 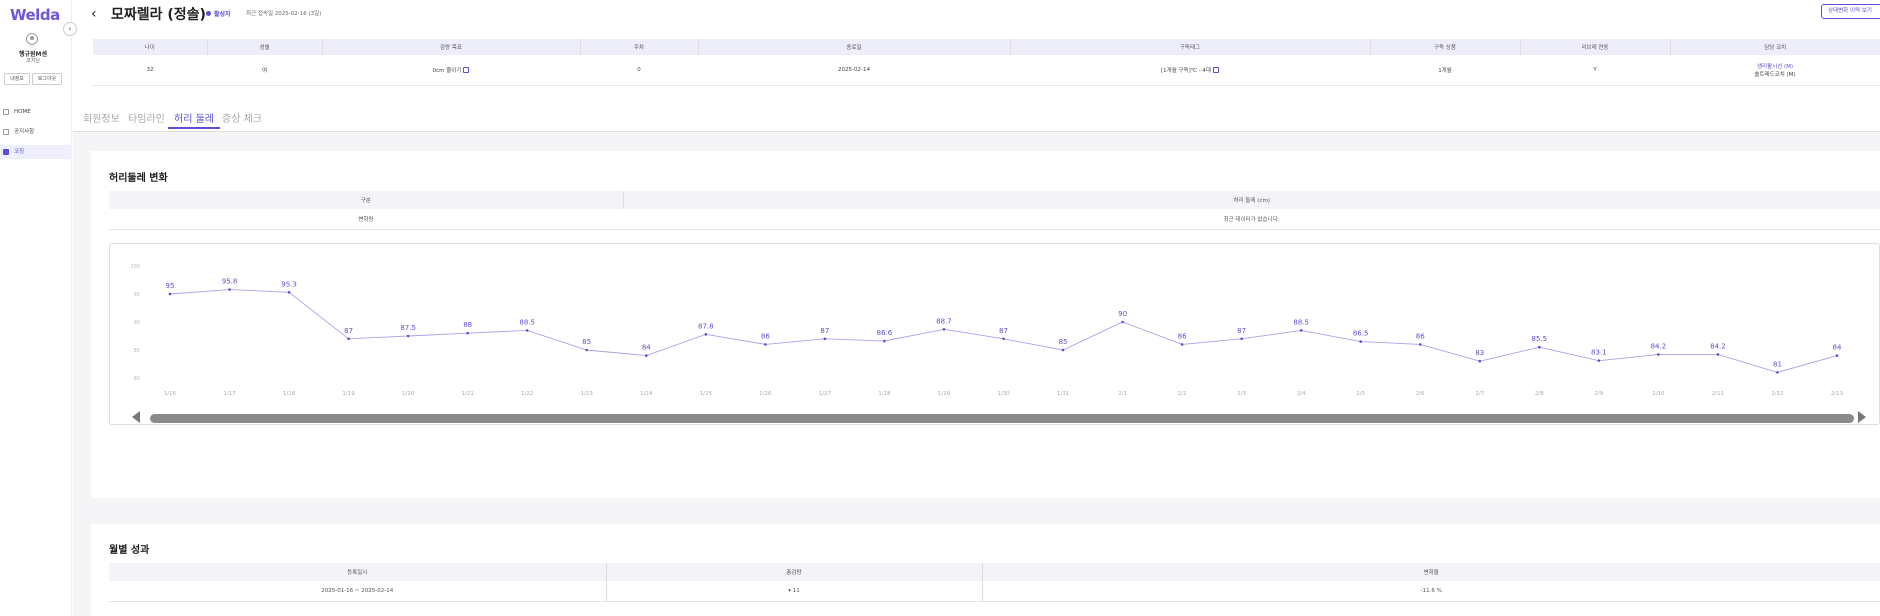 What do you see at coordinates (1186, 70) in the screenshot?
I see `tag-value: [1개월 구독]℃ - 4대` at bounding box center [1186, 70].